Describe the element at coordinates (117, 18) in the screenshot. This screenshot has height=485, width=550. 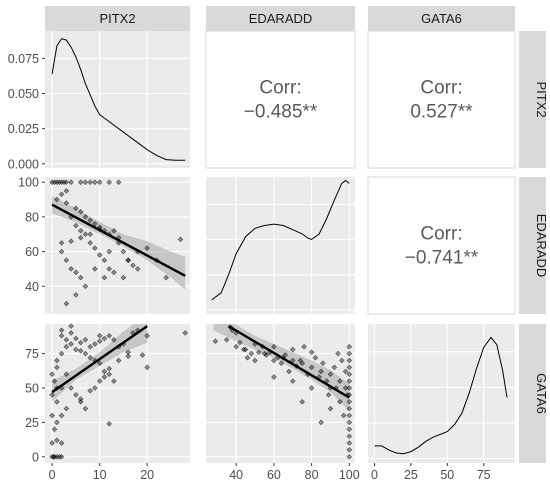
I see `strip-top-pitx2` at that location.